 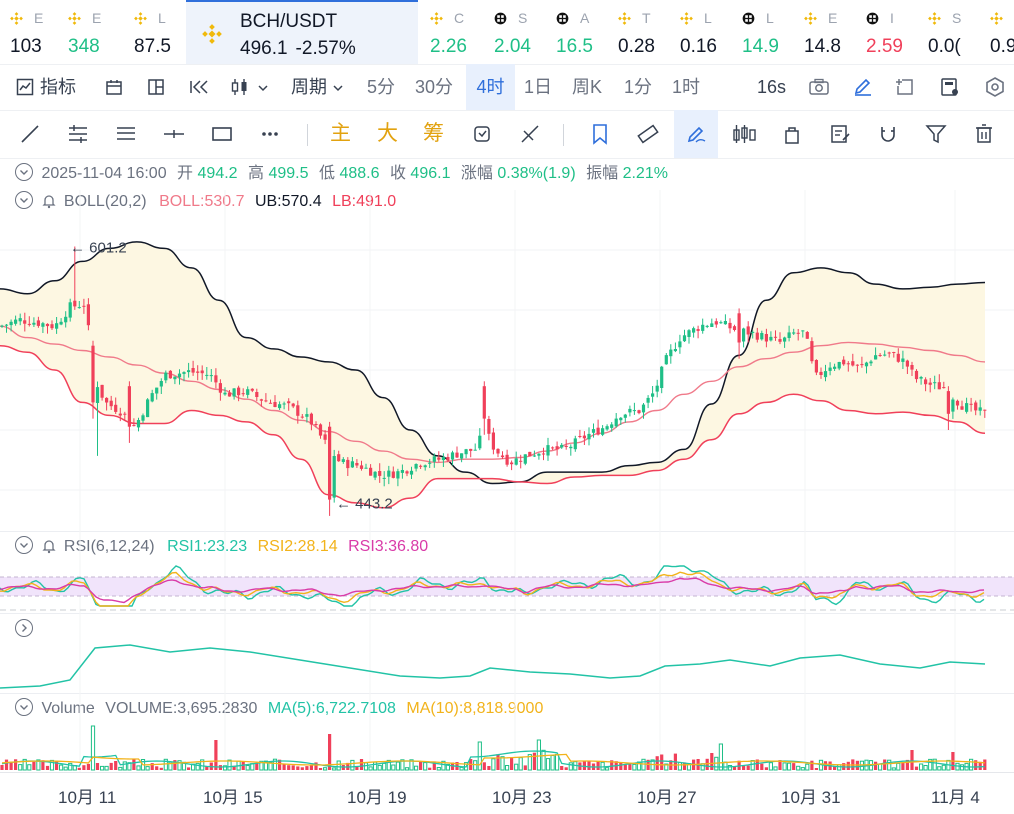 What do you see at coordinates (24, 628) in the screenshot?
I see `expand-chevron-icon` at bounding box center [24, 628].